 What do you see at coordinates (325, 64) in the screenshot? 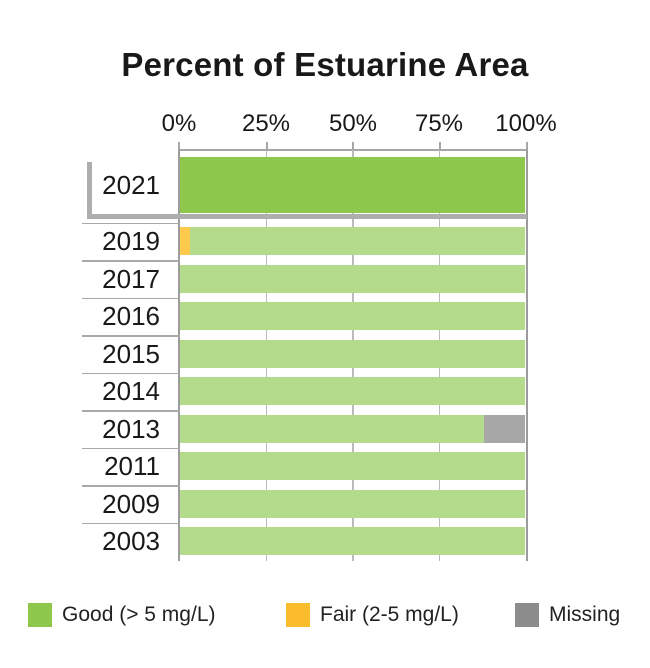
I see `chart-title: Percent of Estuarine Area` at bounding box center [325, 64].